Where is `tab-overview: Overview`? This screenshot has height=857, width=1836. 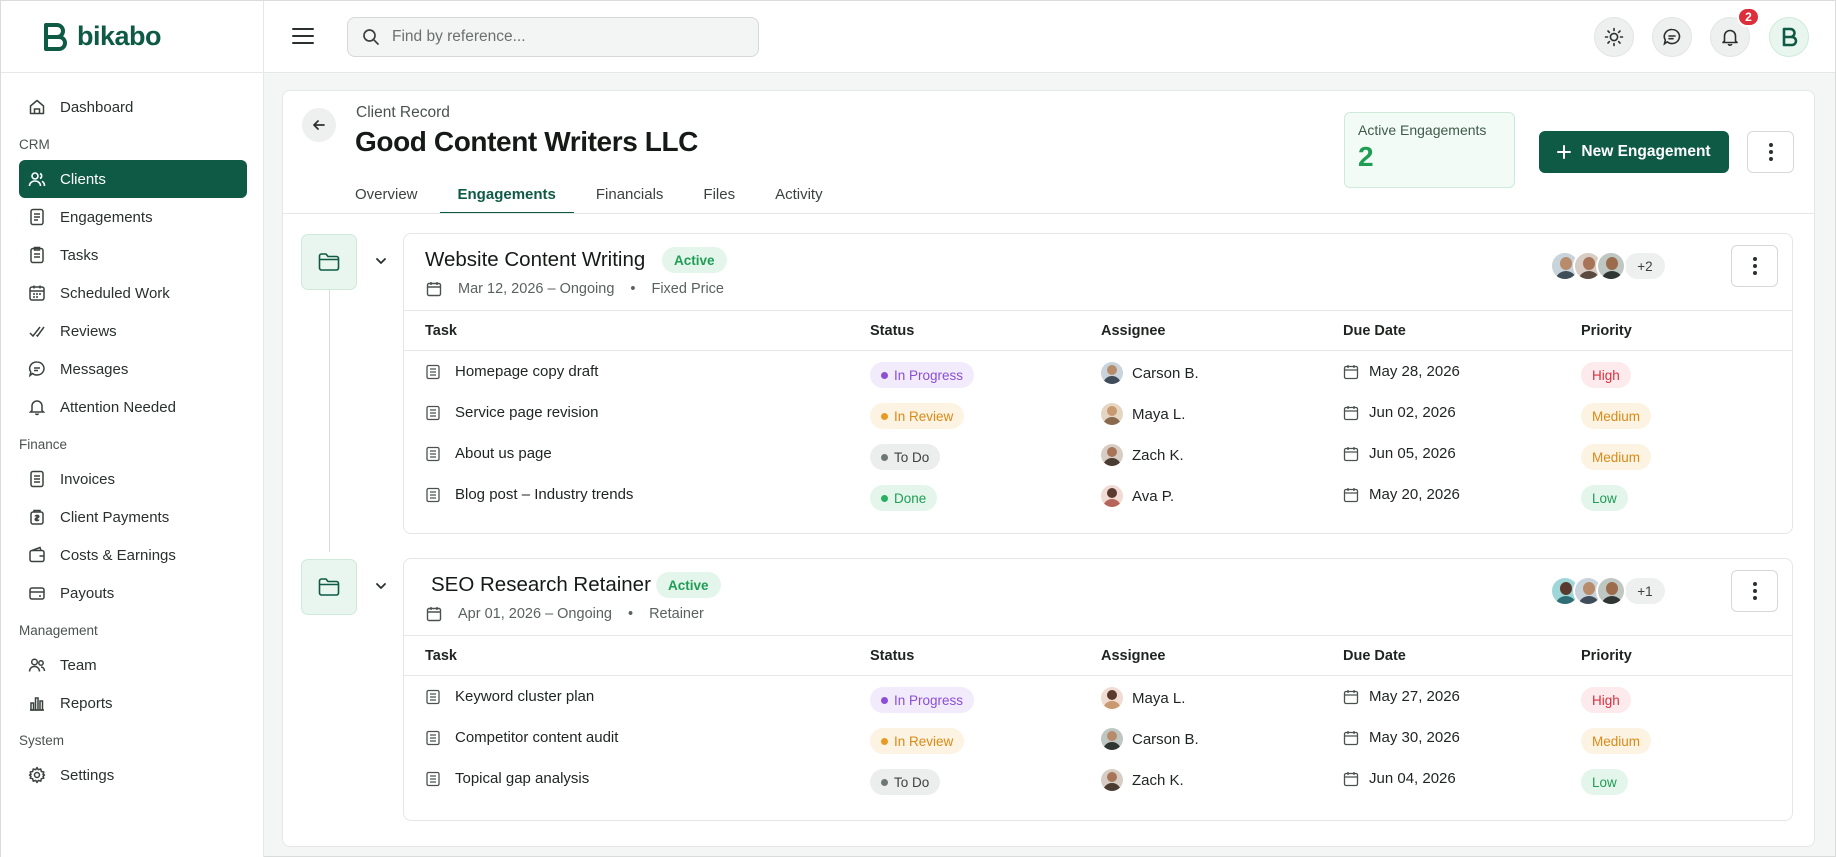
tab-overview: Overview is located at coordinates (386, 194).